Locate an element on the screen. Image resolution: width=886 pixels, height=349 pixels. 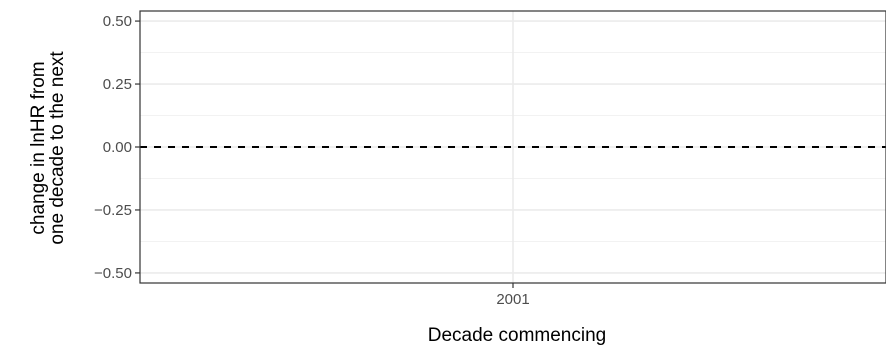
y-tick-label: 0.50 is located at coordinates (117, 21).